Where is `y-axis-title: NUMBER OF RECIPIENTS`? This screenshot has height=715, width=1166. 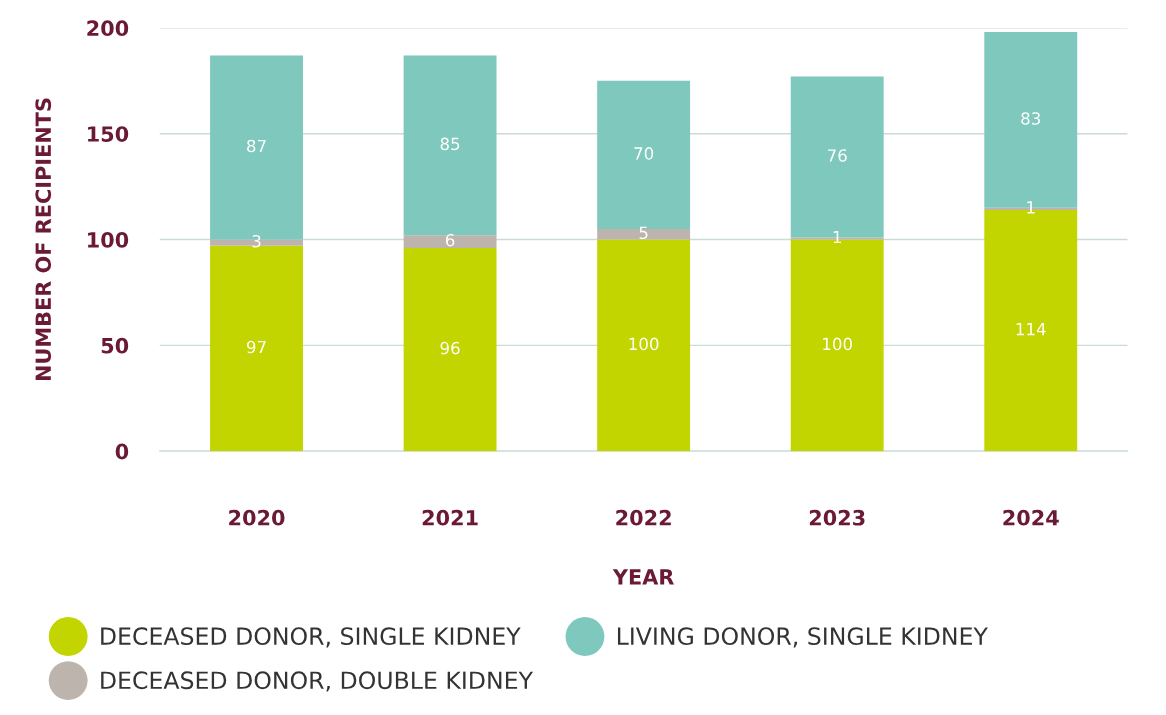 y-axis-title: NUMBER OF RECIPIENTS is located at coordinates (43, 239).